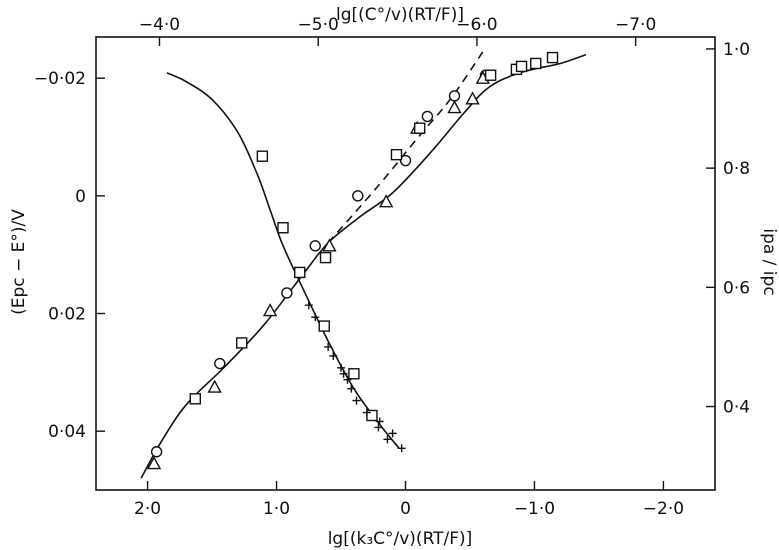 Image resolution: width=779 pixels, height=550 pixels. What do you see at coordinates (534, 509) in the screenshot?
I see `bottom-tick-label: −1·0` at bounding box center [534, 509].